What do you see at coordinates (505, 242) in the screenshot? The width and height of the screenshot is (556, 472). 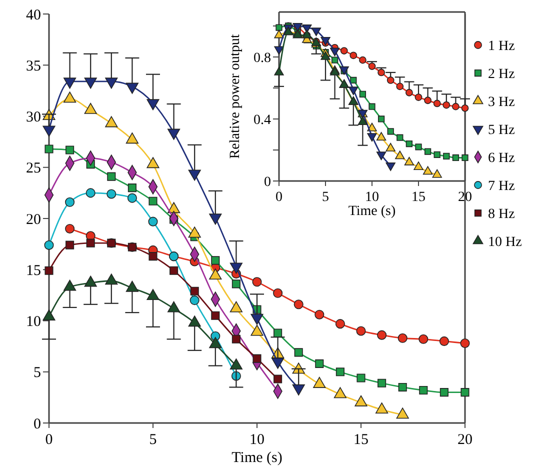 I see `legend-label: 10 Hz` at bounding box center [505, 242].